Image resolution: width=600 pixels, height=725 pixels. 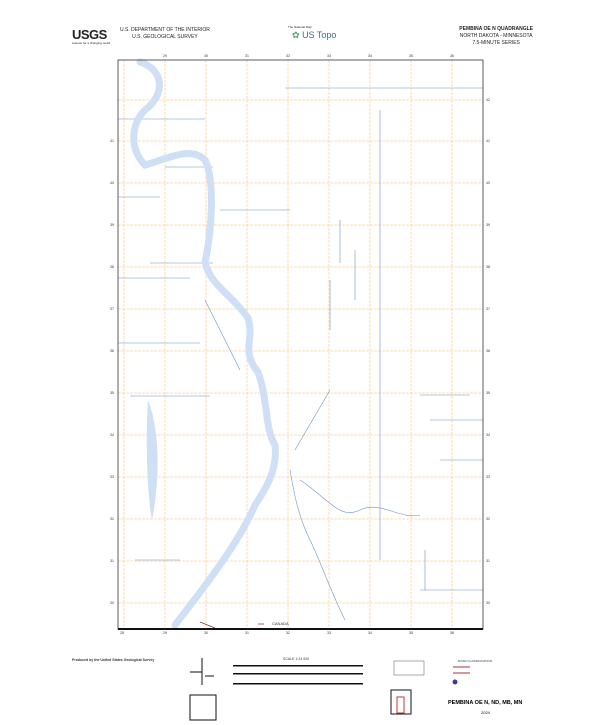 What do you see at coordinates (280, 623) in the screenshot?
I see `place-label-canada: CANADA` at bounding box center [280, 623].